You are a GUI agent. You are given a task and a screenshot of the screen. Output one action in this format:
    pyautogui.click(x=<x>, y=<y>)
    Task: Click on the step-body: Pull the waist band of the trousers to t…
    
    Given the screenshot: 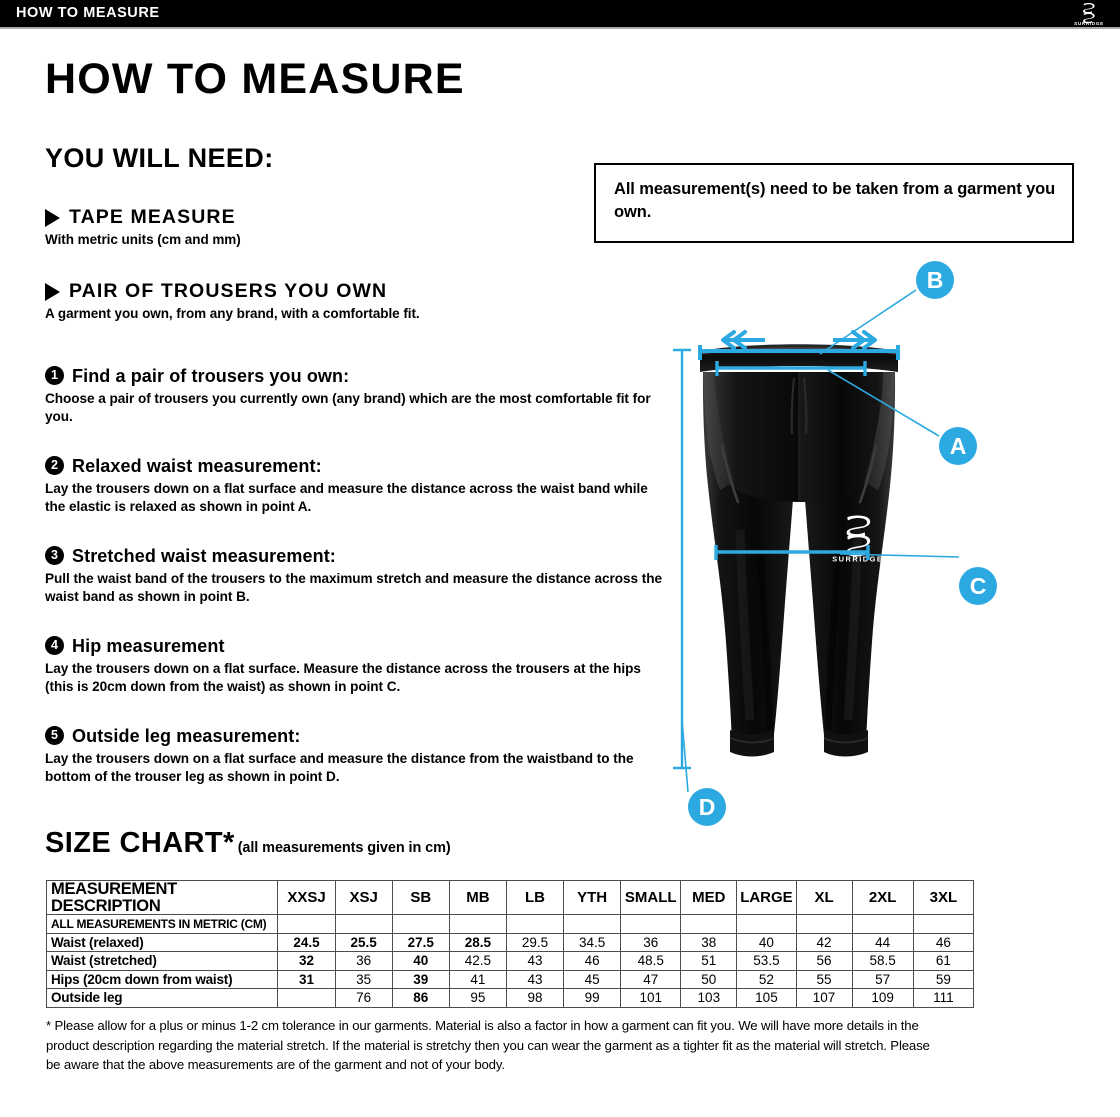 What is the action you would take?
    pyautogui.click(x=353, y=587)
    